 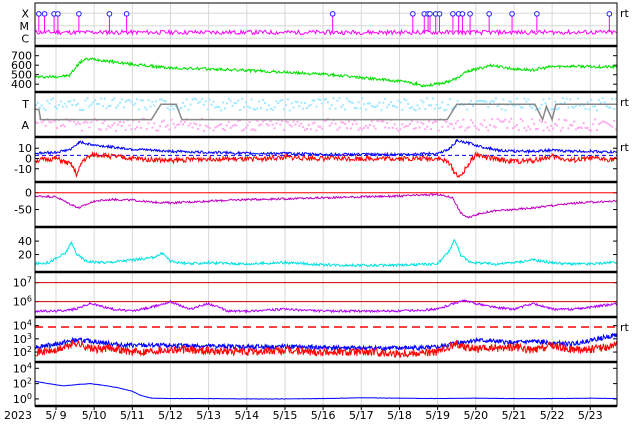 I want to click on x-tick-label: 5/10, so click(x=94, y=415).